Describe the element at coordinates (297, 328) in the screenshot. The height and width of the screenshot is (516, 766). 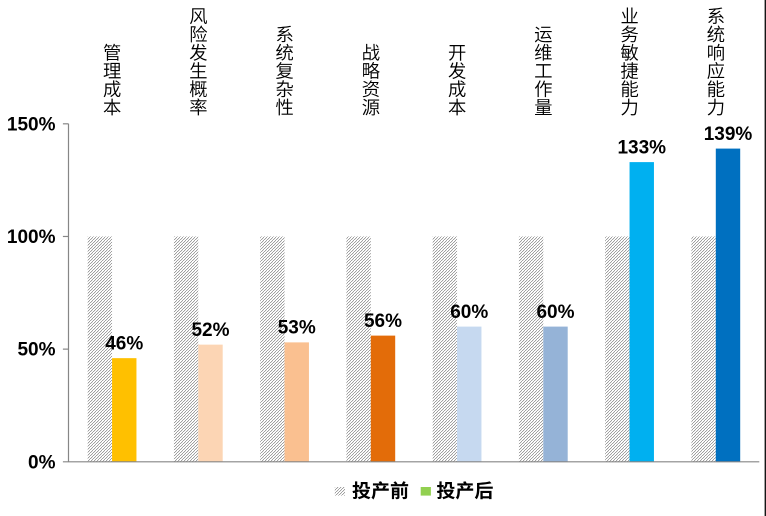
I see `svg-text: 53%` at that location.